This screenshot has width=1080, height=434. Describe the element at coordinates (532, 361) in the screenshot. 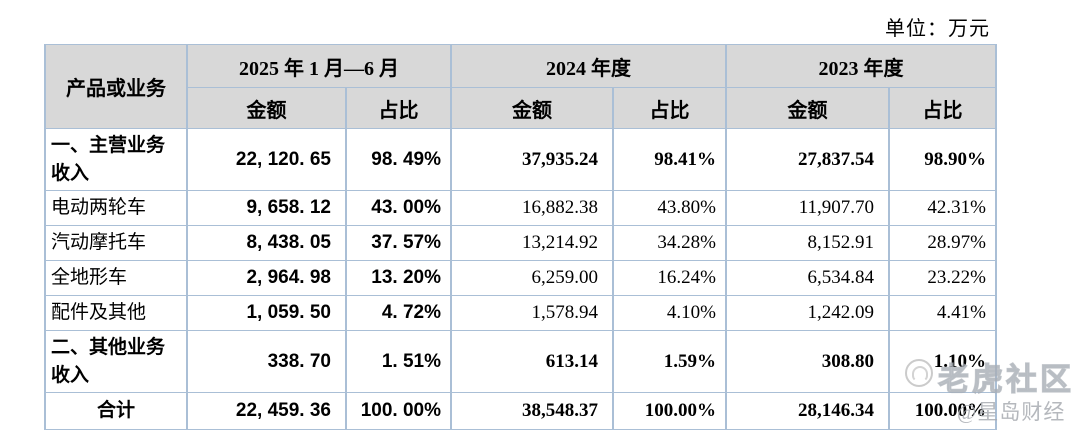

I see `cell-2024-amount: 613.14` at that location.